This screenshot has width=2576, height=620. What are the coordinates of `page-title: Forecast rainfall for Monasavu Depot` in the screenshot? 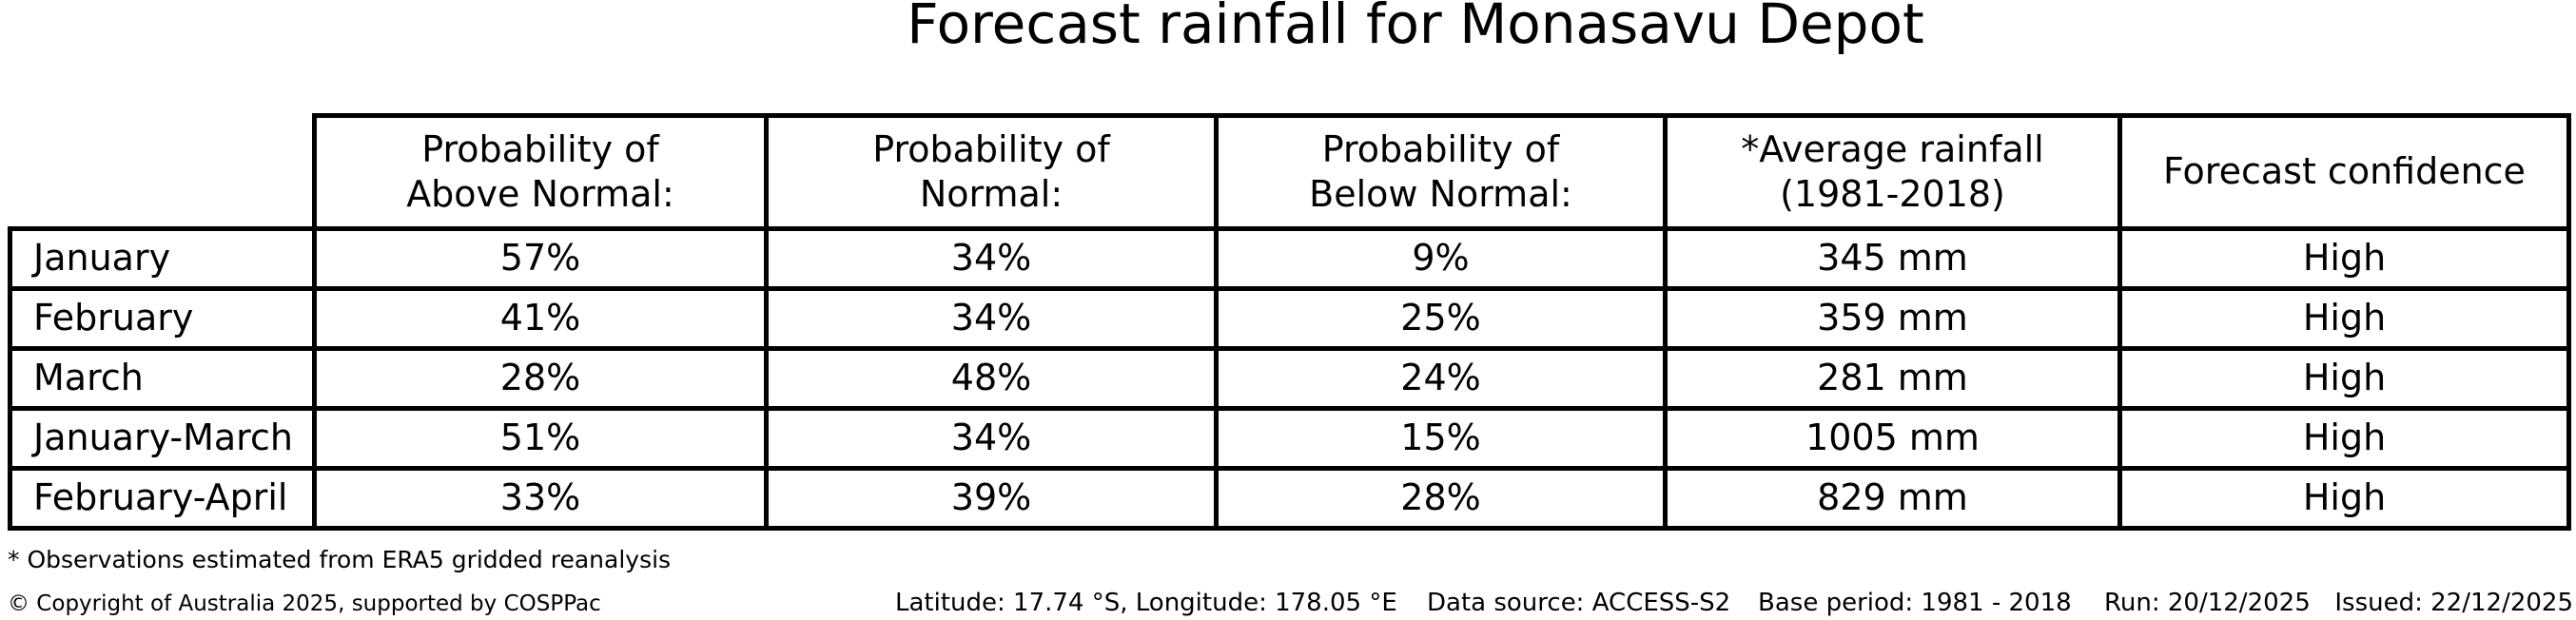 It's located at (1416, 28).